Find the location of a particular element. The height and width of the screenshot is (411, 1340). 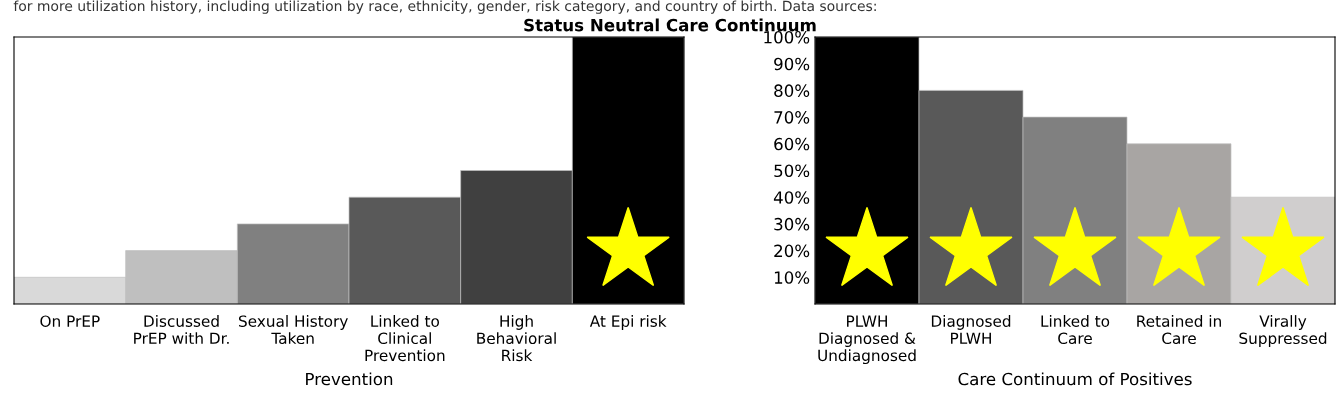

y-tick-label: 10% is located at coordinates (792, 277).